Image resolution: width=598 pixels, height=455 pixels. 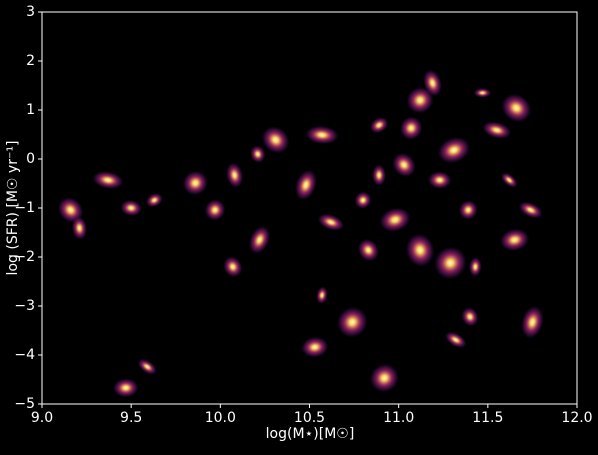 I want to click on x-axis-label: log(M⋆)[M☉], so click(x=310, y=434).